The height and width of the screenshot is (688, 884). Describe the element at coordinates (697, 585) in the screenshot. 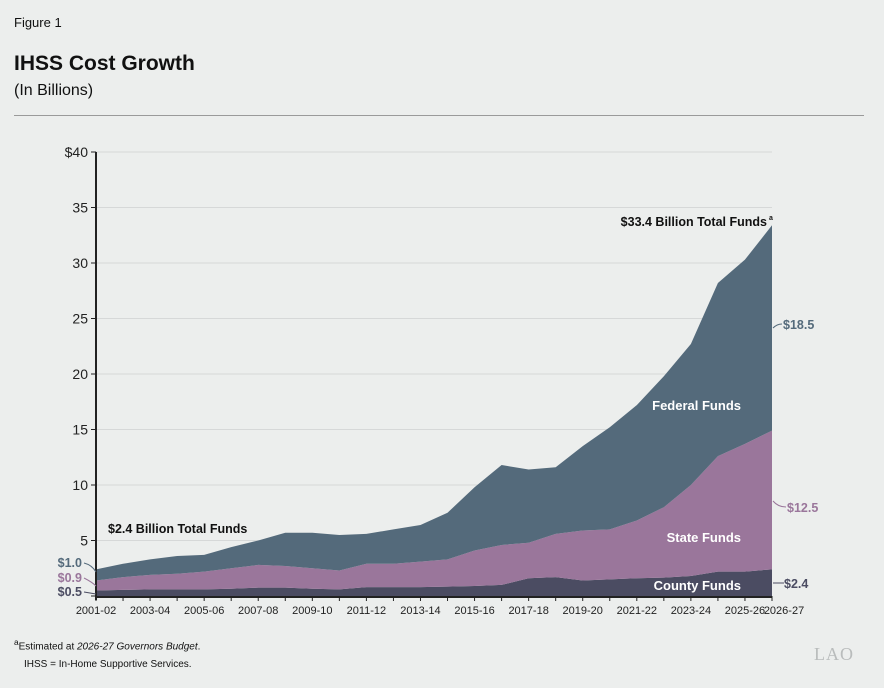

I see `county-funds-label: County Funds` at that location.